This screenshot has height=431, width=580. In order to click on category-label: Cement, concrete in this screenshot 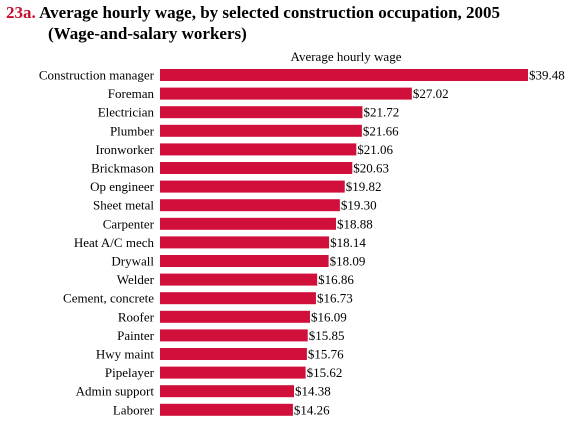, I will do `click(108, 298)`.